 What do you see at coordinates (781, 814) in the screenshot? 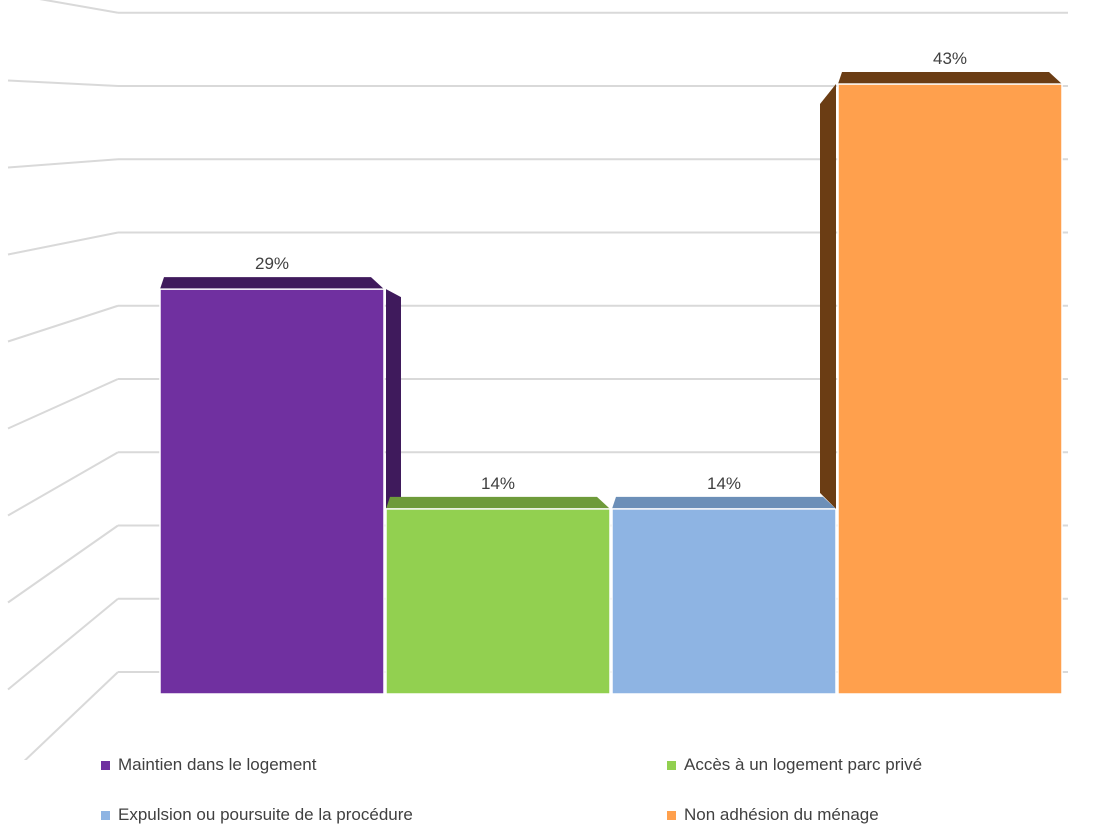
I see `legend-label: Non adhésion du ménage` at bounding box center [781, 814].